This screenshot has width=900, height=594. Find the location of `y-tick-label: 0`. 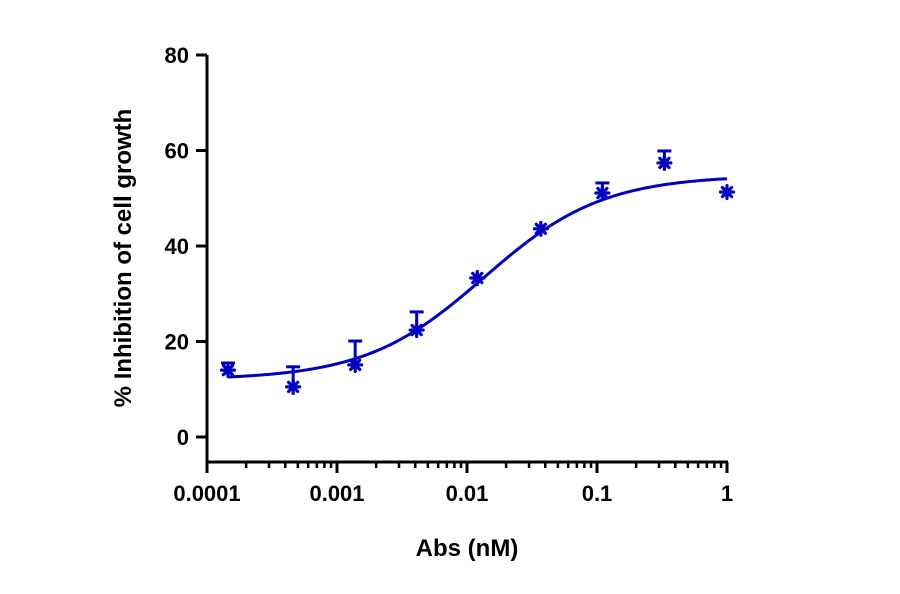

y-tick-label: 0 is located at coordinates (183, 437).